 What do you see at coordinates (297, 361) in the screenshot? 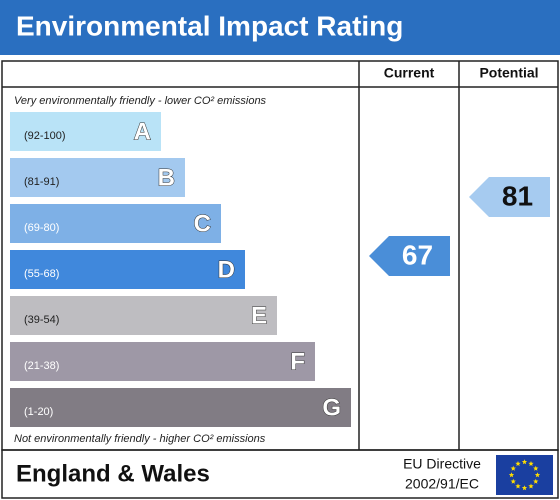
I see `band-letter: F` at bounding box center [297, 361].